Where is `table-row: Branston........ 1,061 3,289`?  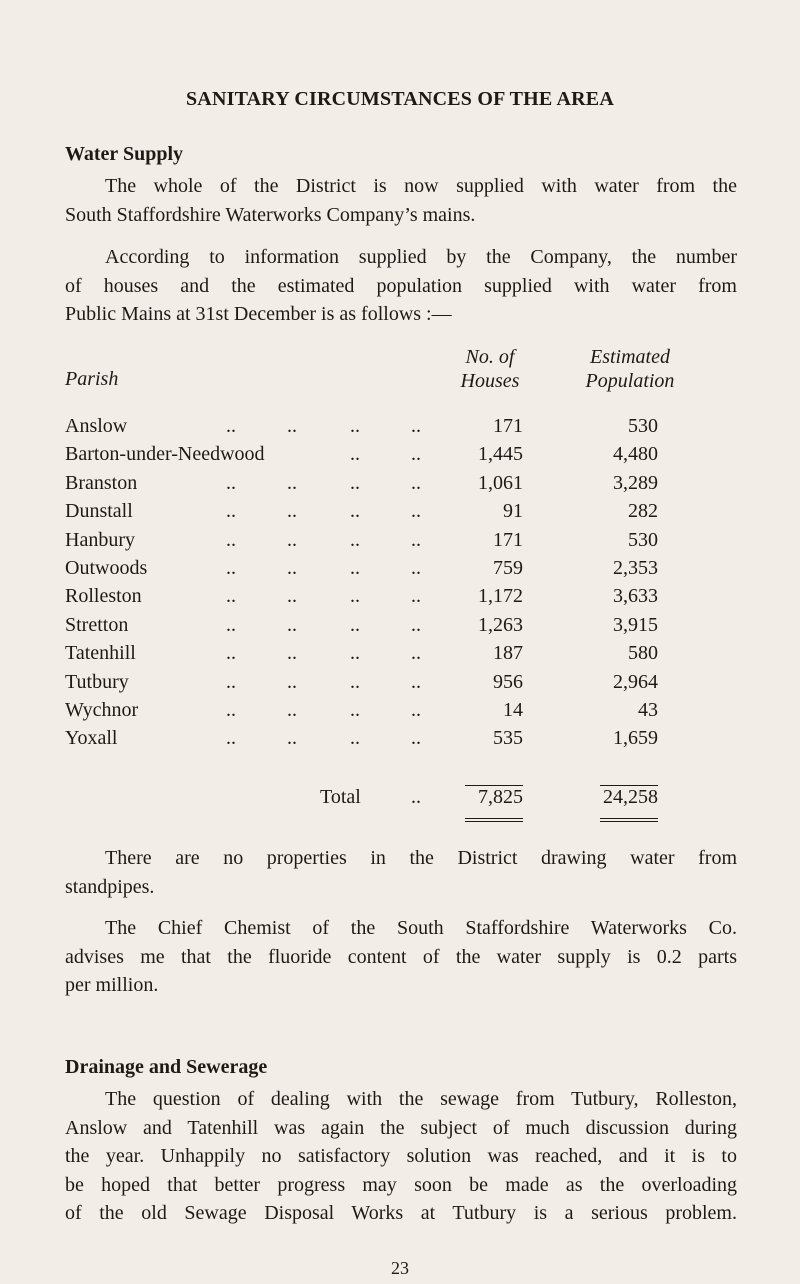 table-row: Branston........ 1,061 3,289 is located at coordinates (365, 486).